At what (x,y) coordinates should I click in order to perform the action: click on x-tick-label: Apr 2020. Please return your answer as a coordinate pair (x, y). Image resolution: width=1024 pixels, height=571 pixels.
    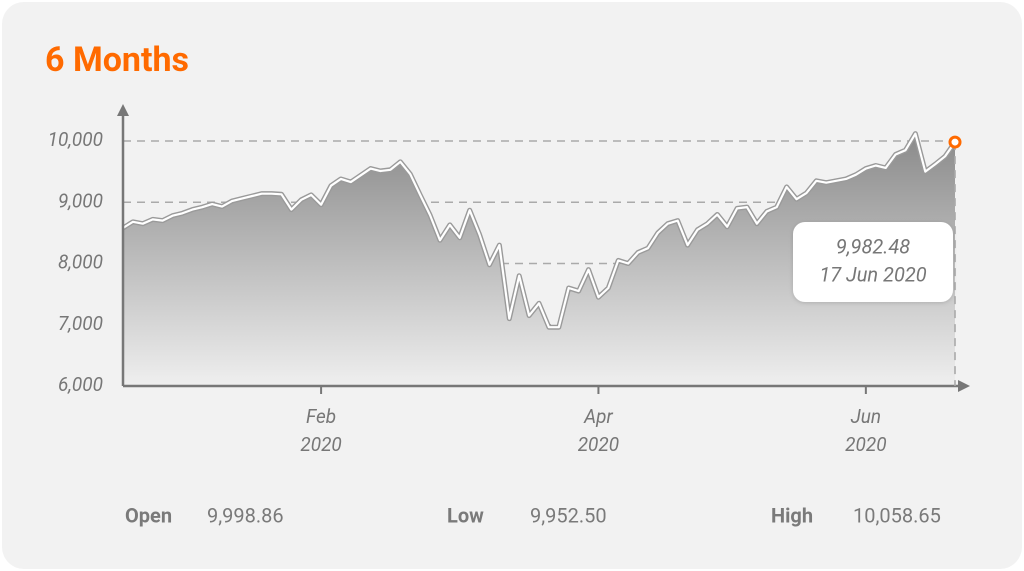
    Looking at the image, I should click on (598, 430).